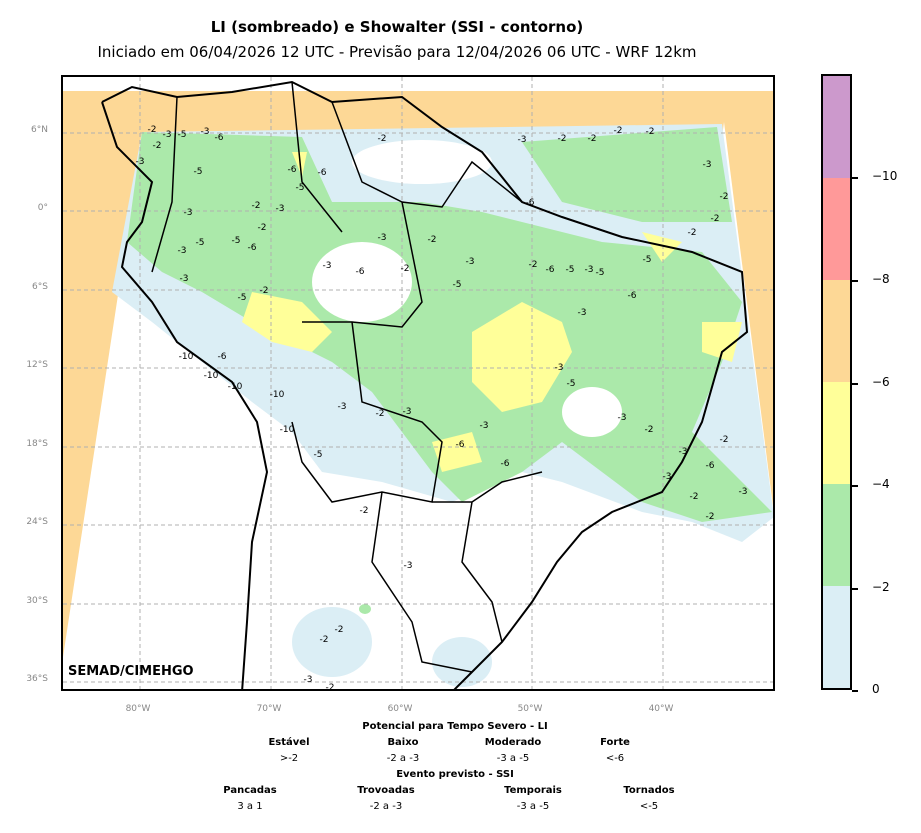 The height and width of the screenshot is (833, 921). I want to click on latitude-label: 24°S, so click(37, 522).